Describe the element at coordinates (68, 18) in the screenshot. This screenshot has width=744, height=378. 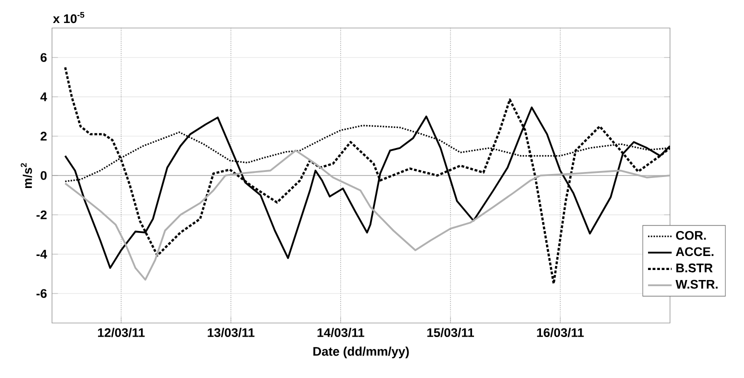
I see `text: x 10$^{-5}$` at that location.